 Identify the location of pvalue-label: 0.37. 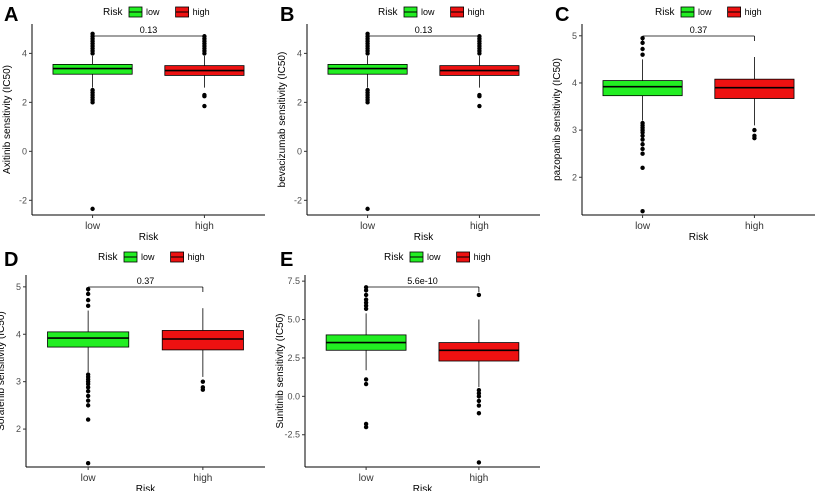
(699, 30).